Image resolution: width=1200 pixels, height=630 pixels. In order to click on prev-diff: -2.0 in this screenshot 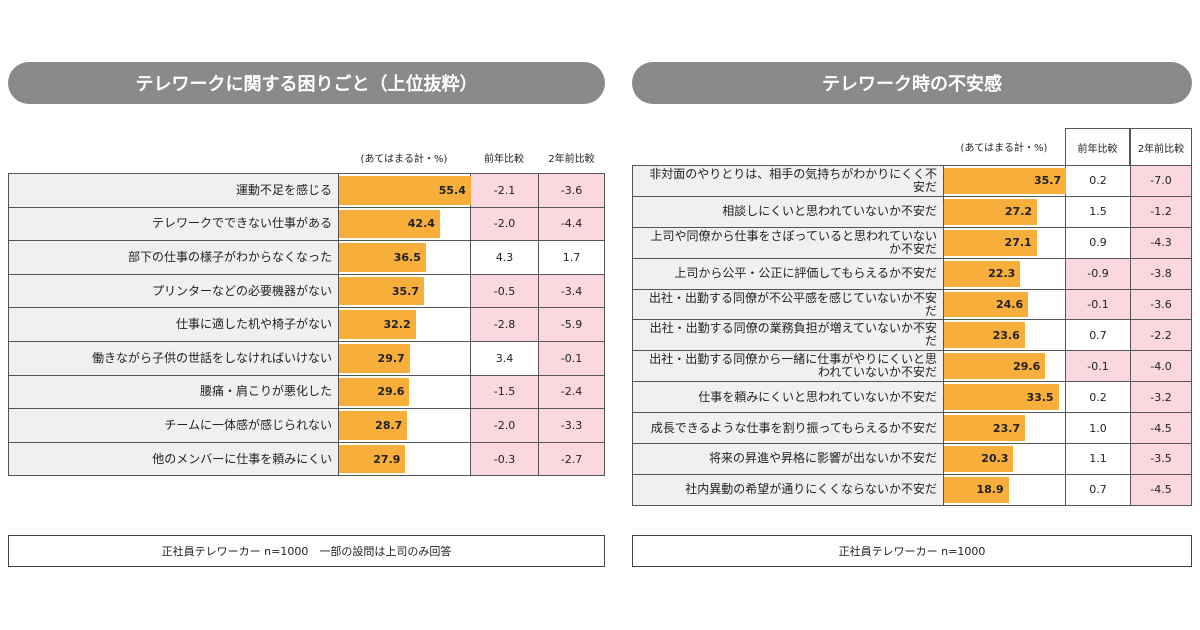, I will do `click(504, 224)`.